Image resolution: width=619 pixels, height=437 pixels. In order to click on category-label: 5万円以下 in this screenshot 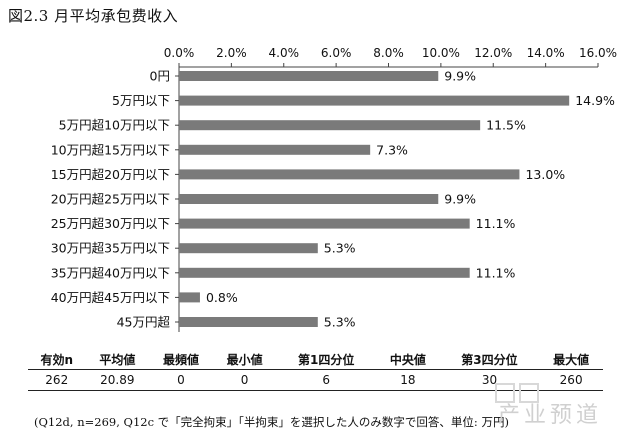, I will do `click(141, 100)`.